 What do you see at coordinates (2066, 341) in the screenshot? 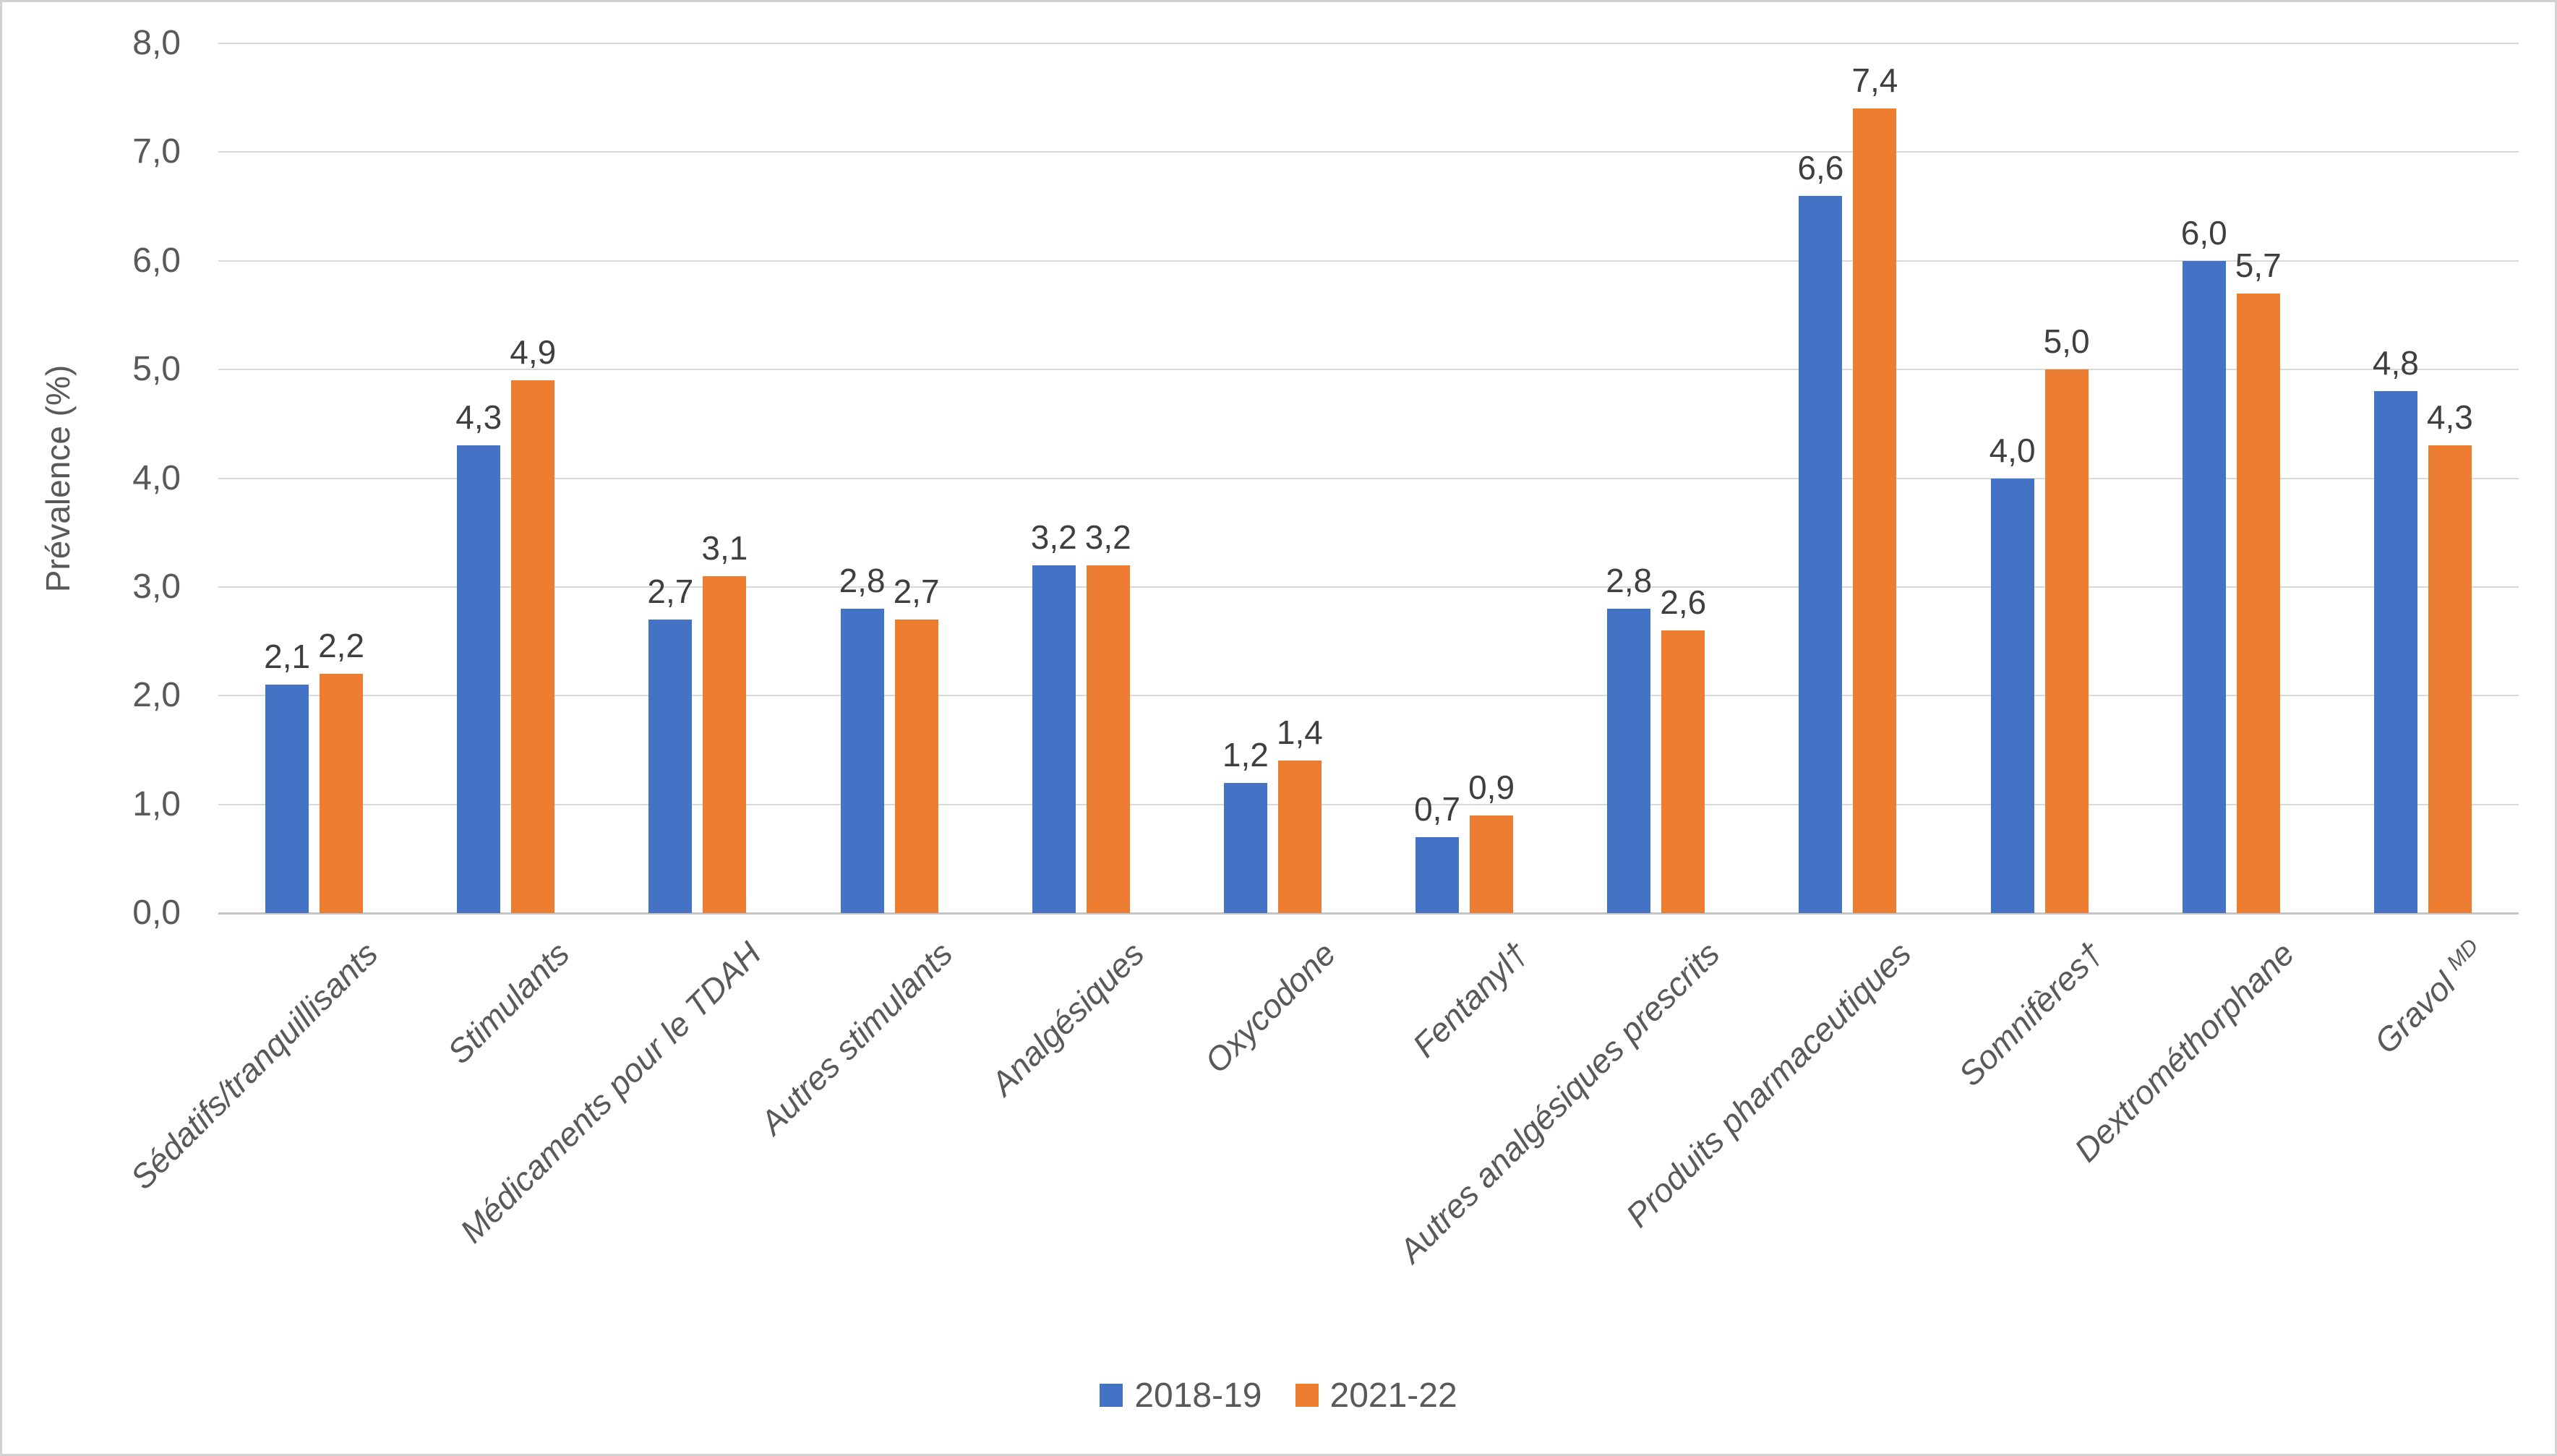
I see `data-label: 5,0` at bounding box center [2066, 341].